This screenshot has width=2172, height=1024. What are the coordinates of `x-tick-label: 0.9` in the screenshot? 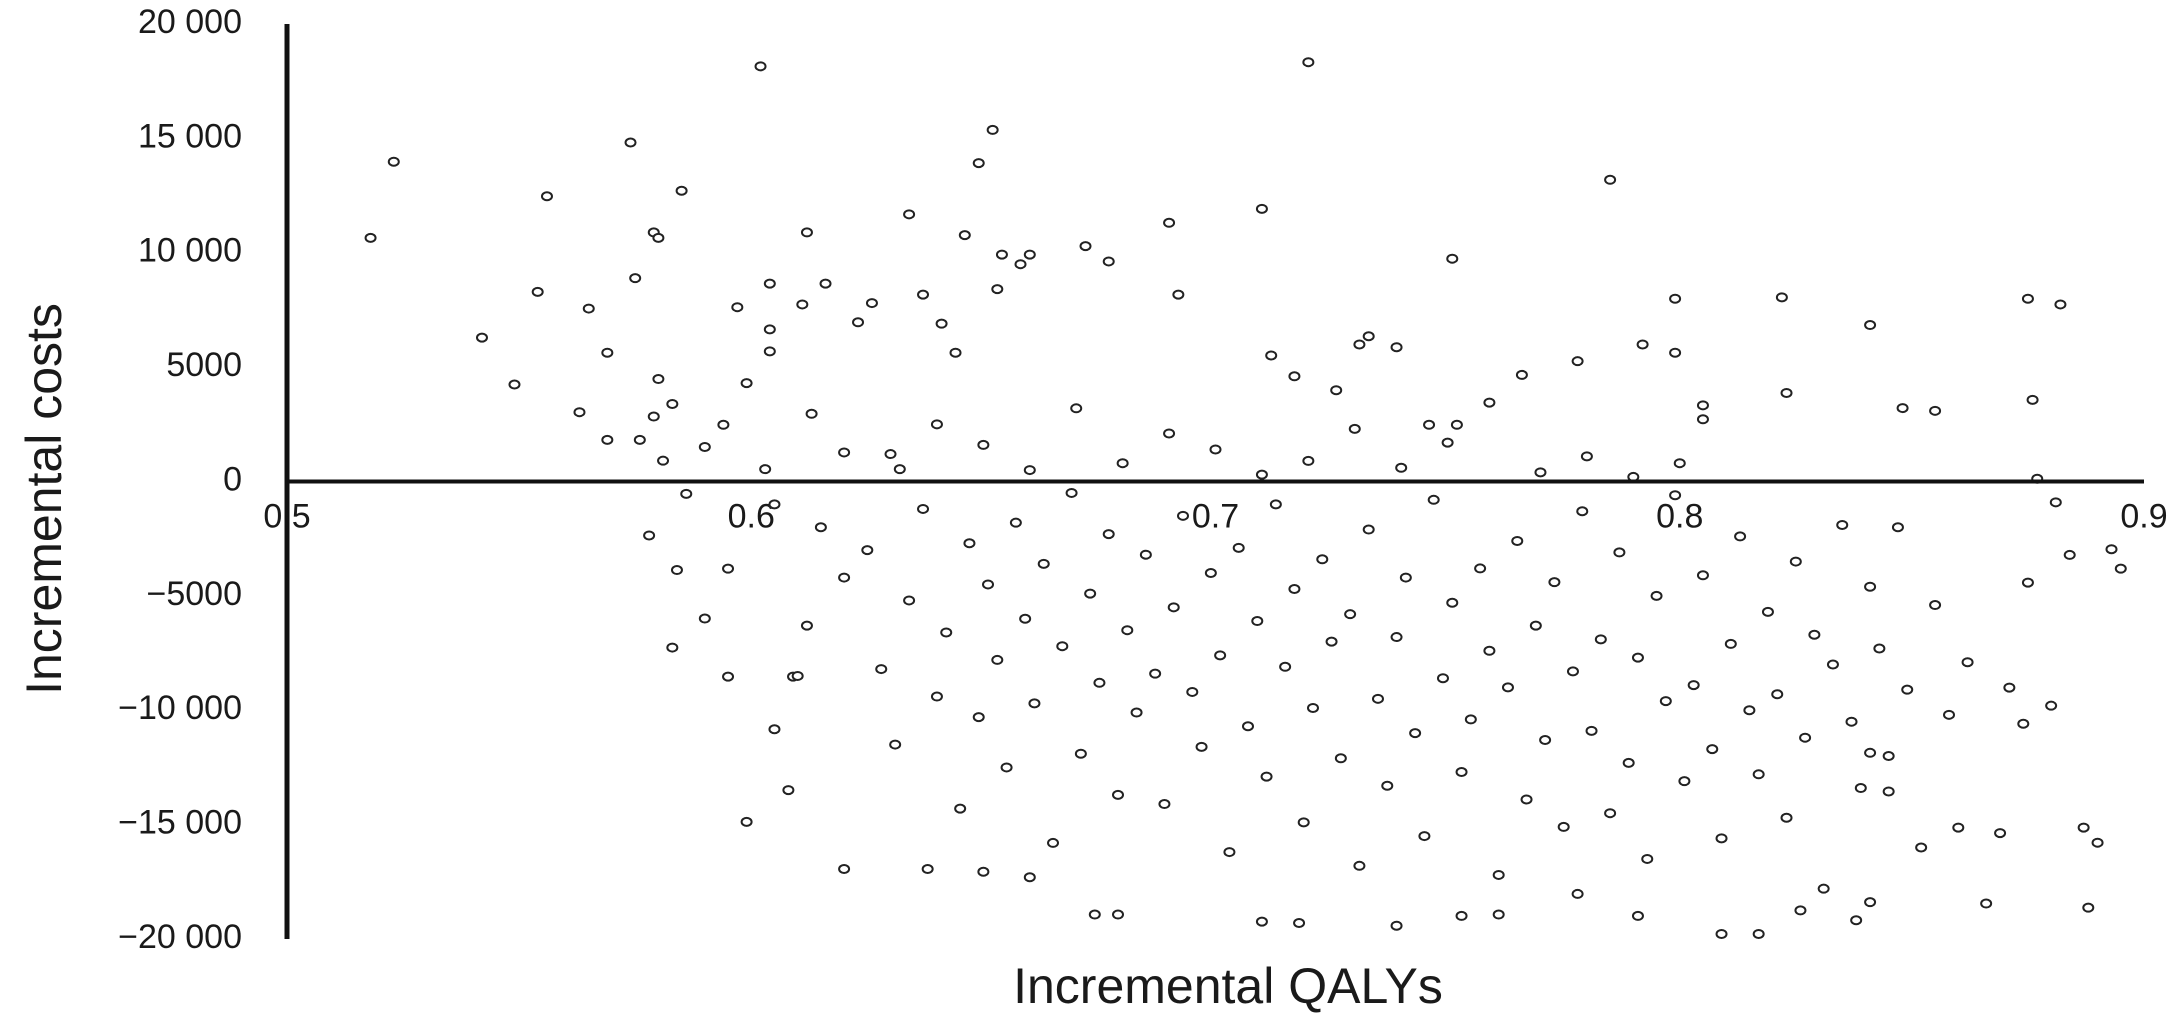 It's located at (2143, 517).